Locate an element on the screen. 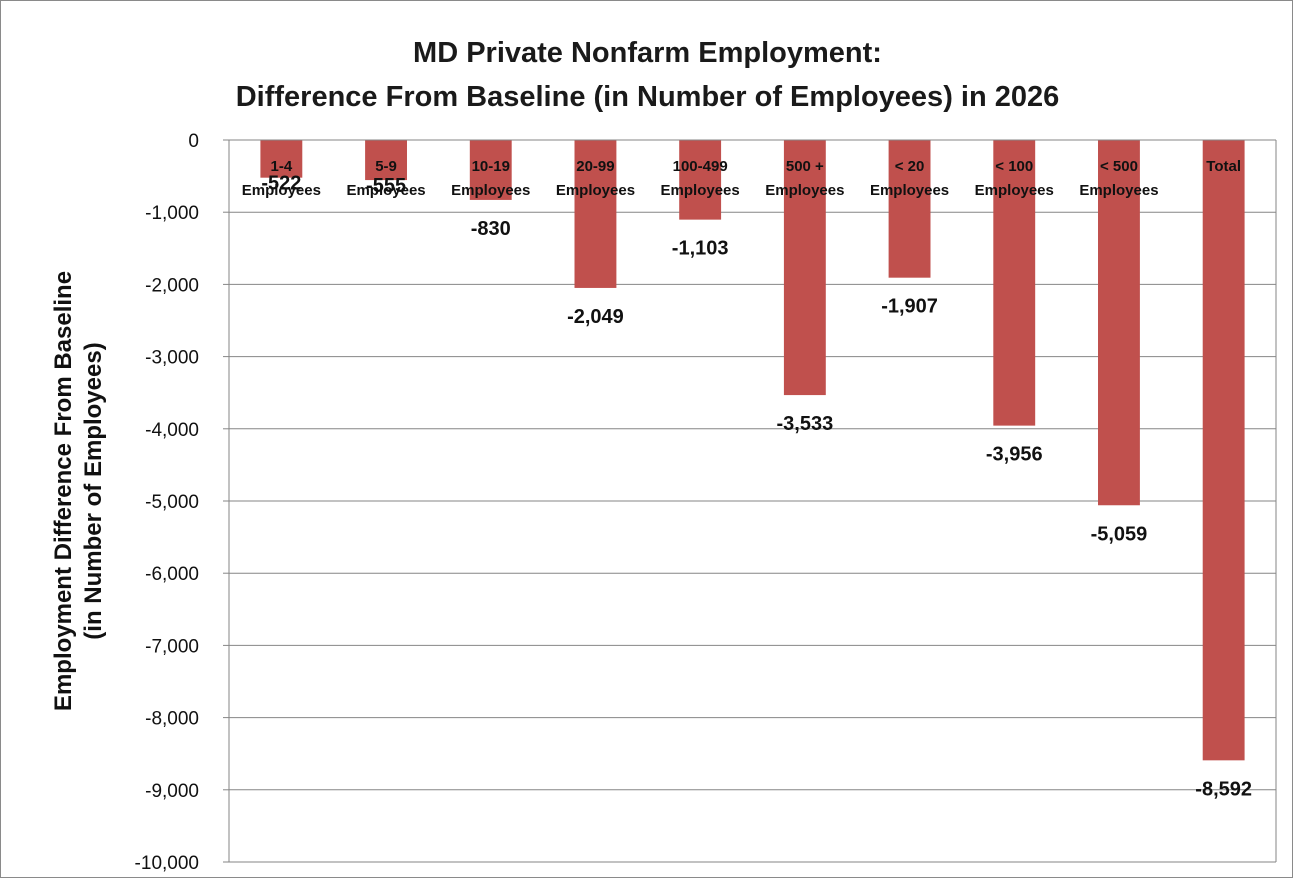  y-tick-label: -6,000 is located at coordinates (172, 574).